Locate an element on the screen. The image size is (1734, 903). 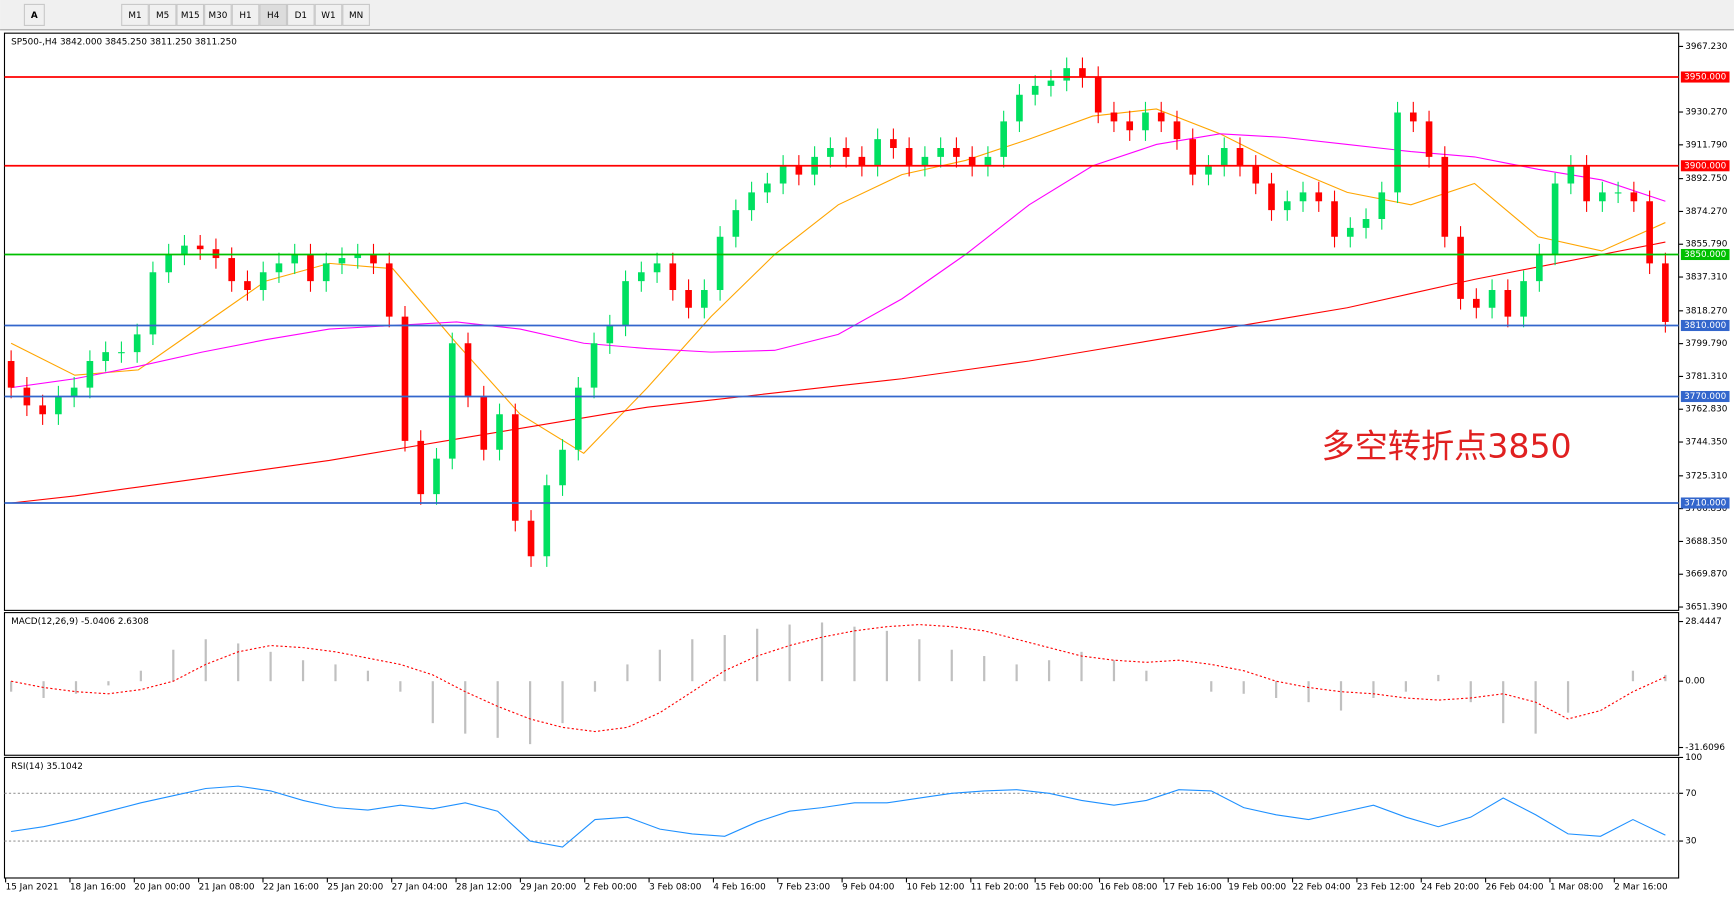
toolbar-button-label: MN is located at coordinates (356, 16).